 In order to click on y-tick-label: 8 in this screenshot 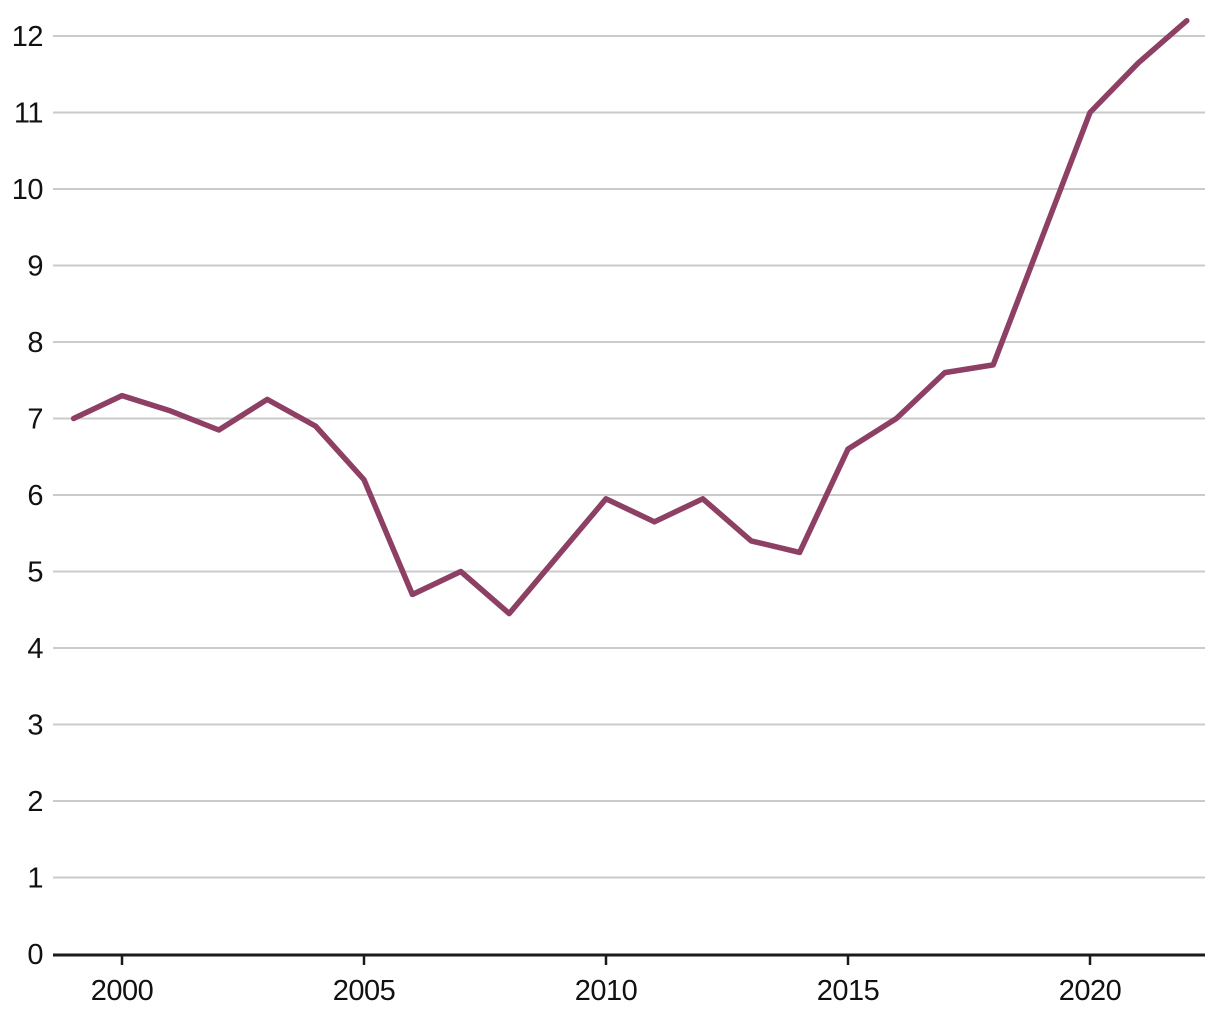, I will do `click(35, 343)`.